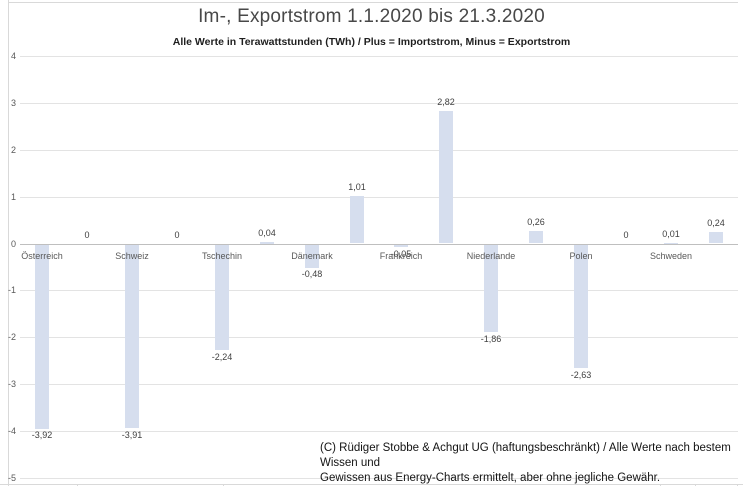 Image resolution: width=743 pixels, height=486 pixels. I want to click on value-label: 0,04, so click(267, 233).